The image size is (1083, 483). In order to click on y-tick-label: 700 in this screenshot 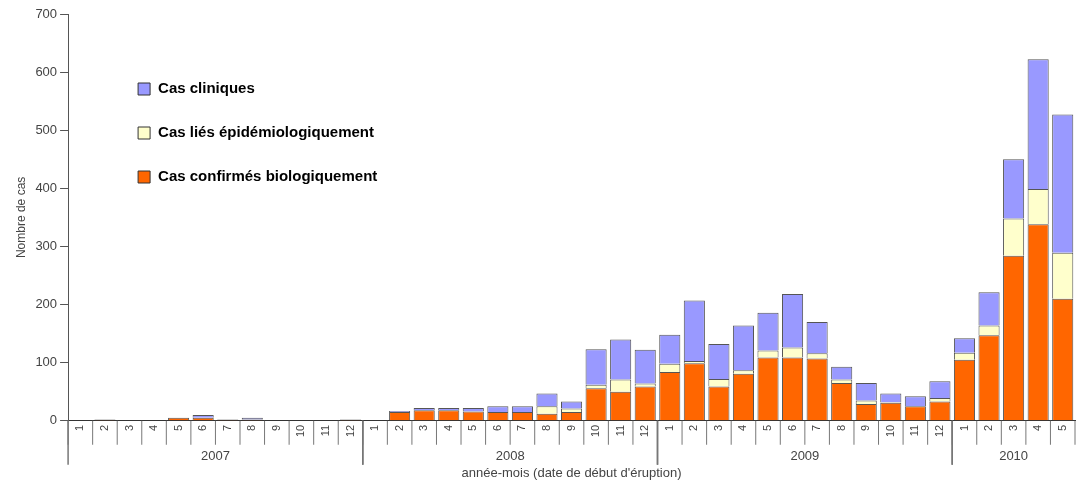, I will do `click(46, 13)`.